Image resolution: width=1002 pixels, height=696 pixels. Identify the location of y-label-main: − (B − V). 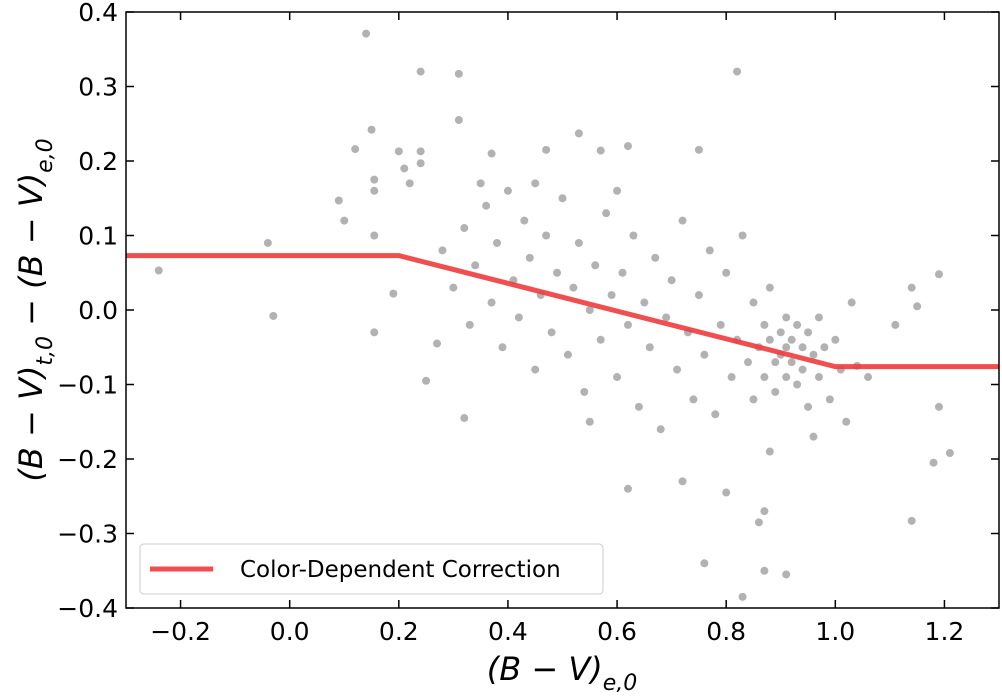
(31, 254).